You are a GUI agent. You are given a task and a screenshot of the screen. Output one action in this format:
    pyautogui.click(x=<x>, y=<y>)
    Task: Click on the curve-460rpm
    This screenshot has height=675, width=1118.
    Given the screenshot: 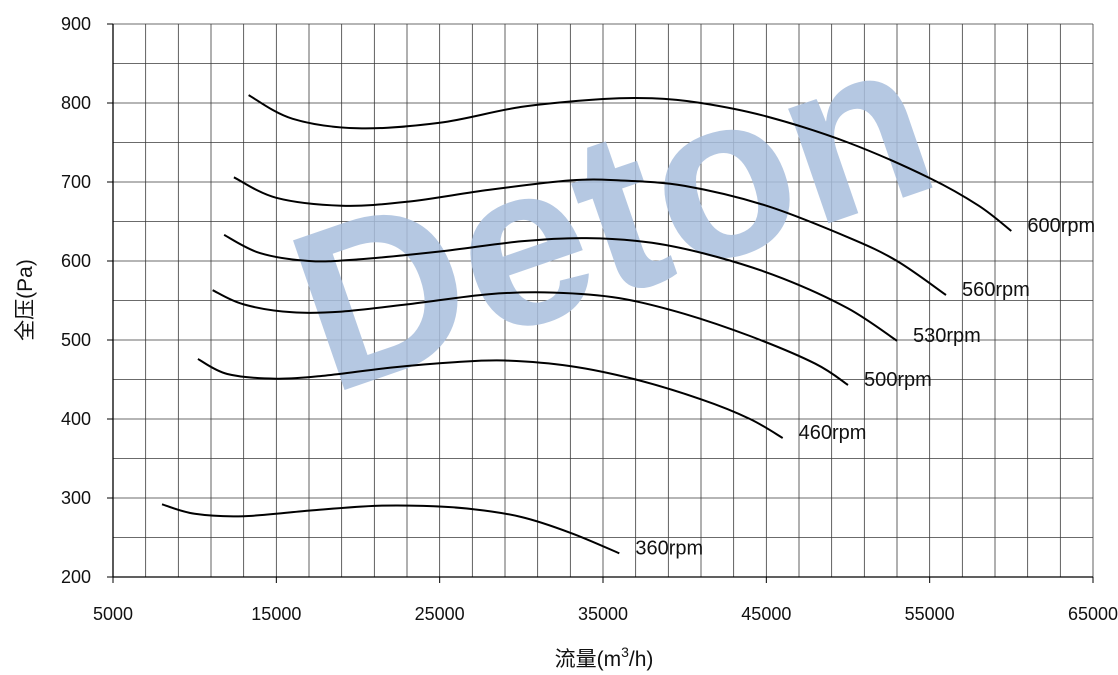 What is the action you would take?
    pyautogui.click(x=490, y=398)
    